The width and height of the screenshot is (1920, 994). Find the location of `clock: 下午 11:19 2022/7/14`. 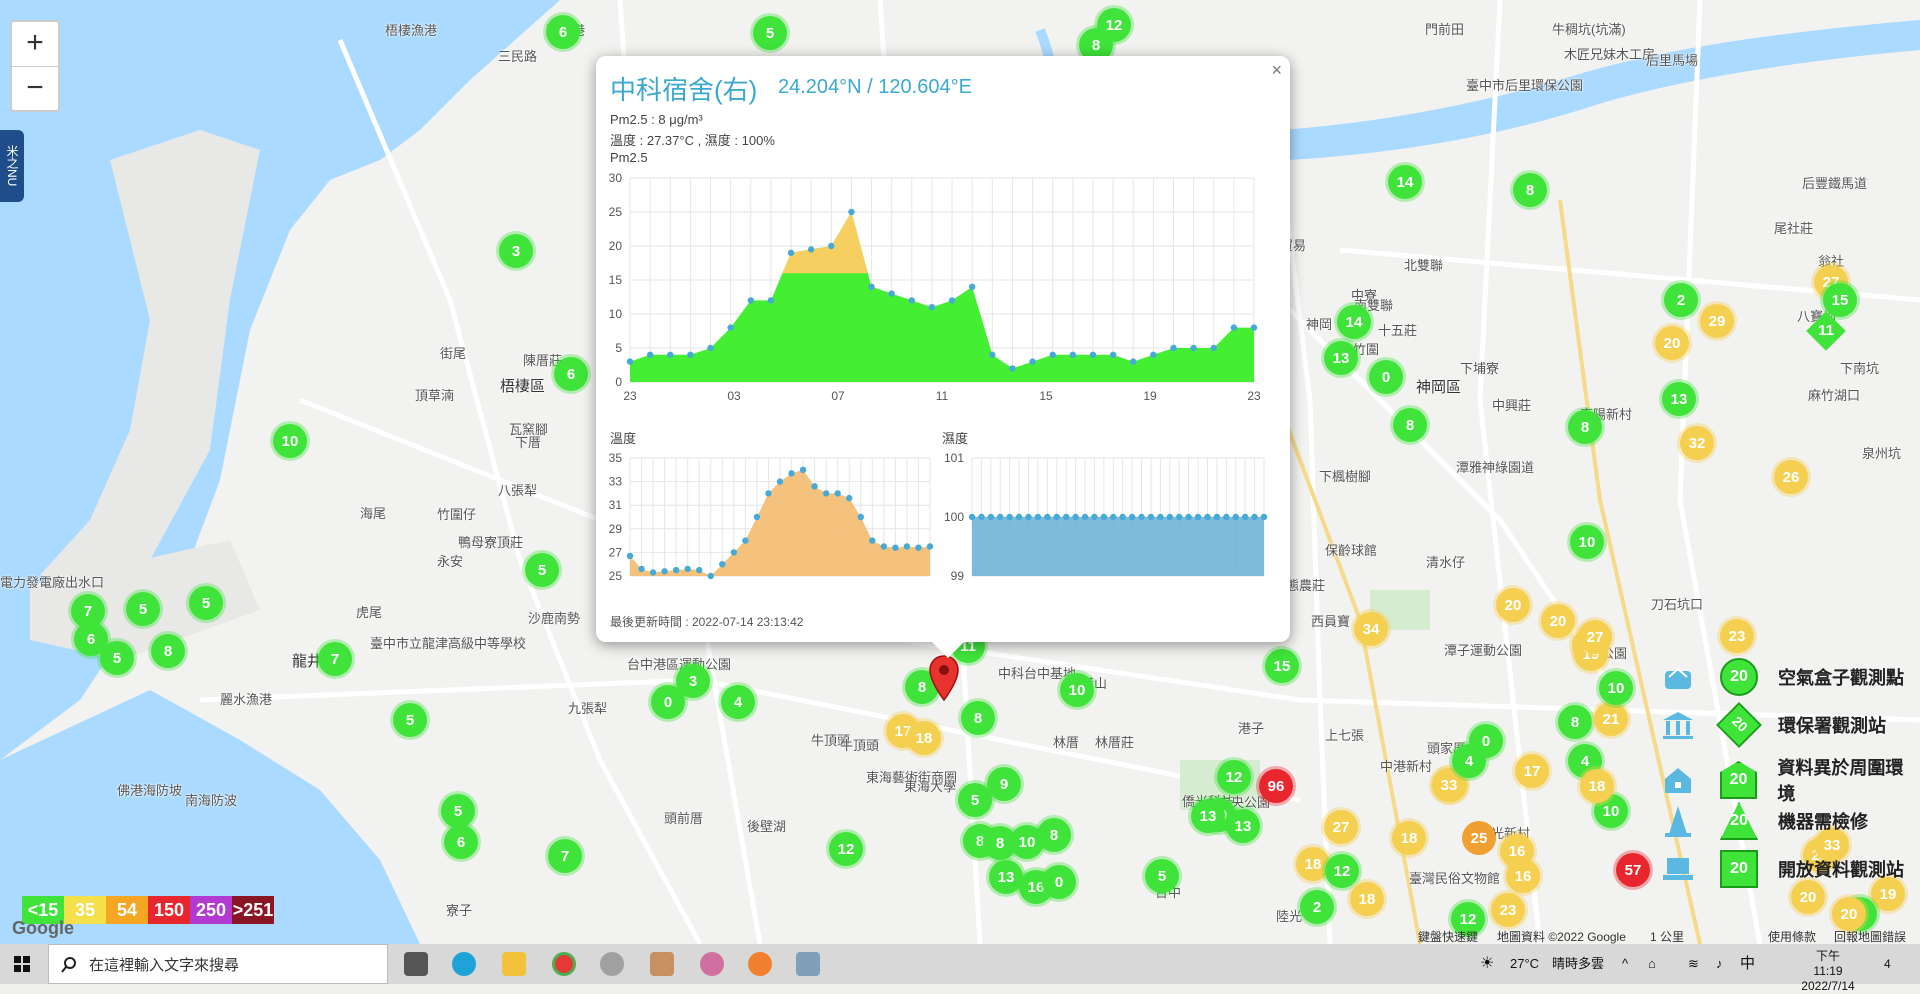

clock: 下午 11:19 2022/7/14 is located at coordinates (1828, 971).